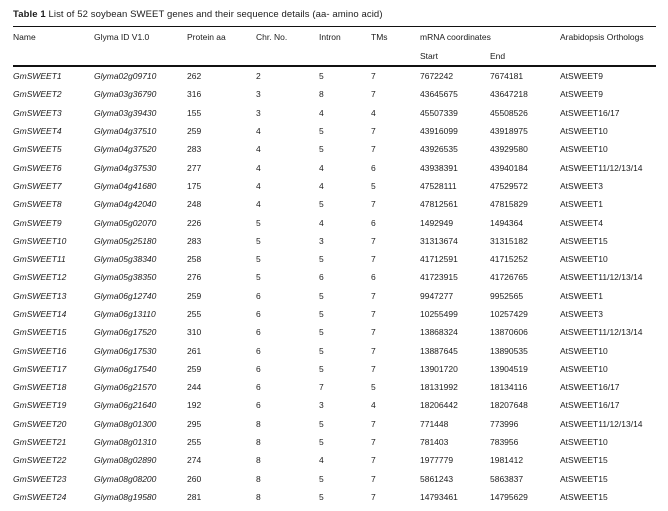 This screenshot has width=668, height=511. I want to click on cell-protein-aa: 226, so click(194, 222).